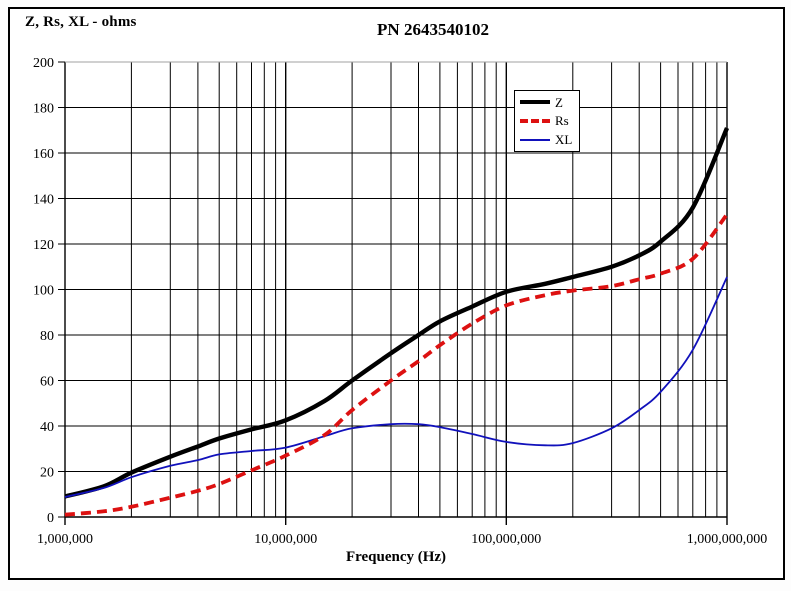 Image resolution: width=791 pixels, height=591 pixels. I want to click on y-tick-label: 180, so click(43, 109).